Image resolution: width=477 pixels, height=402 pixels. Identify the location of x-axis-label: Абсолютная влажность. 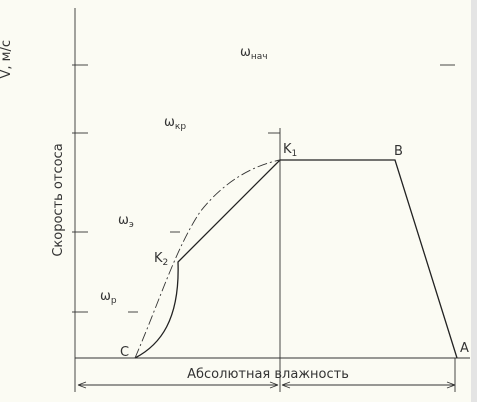
(268, 374).